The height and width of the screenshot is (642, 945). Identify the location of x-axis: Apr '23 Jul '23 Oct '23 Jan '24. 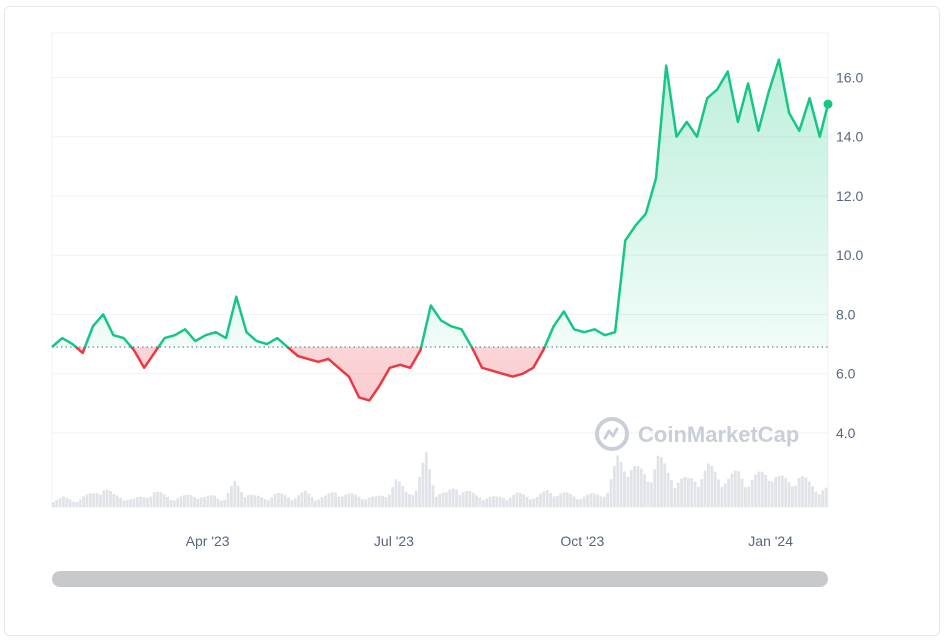
(490, 541).